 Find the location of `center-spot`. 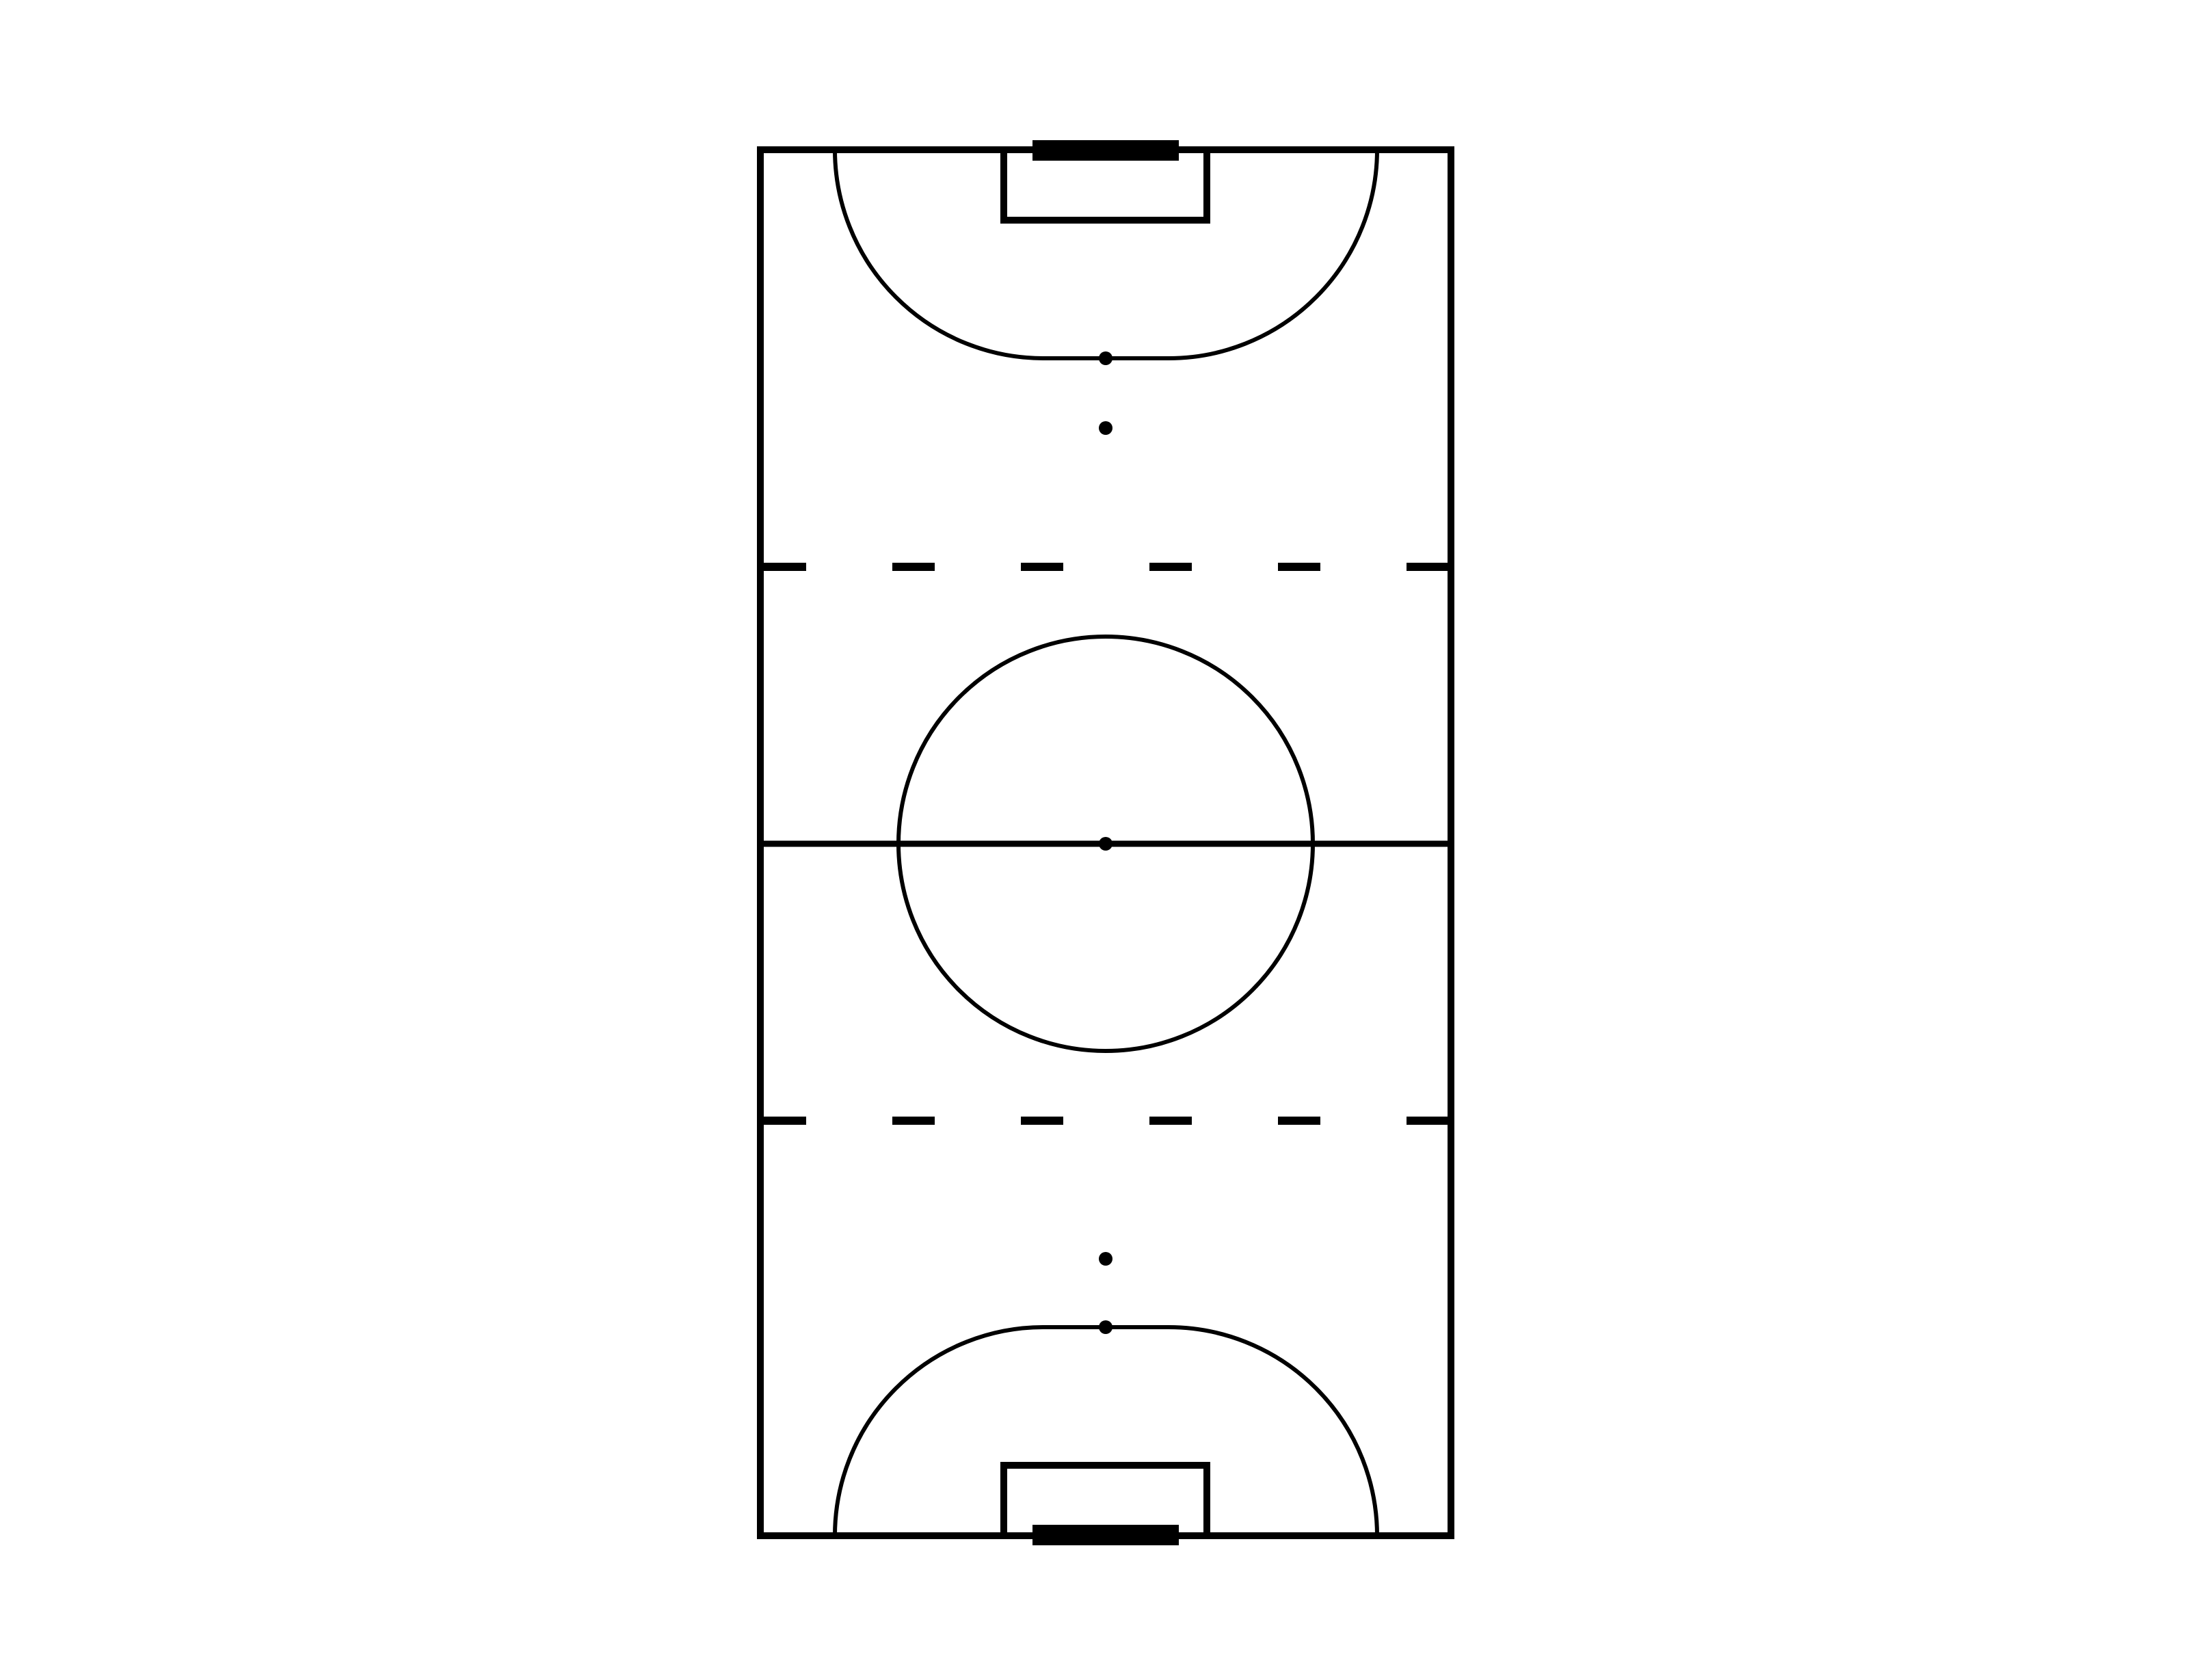

center-spot is located at coordinates (1106, 844).